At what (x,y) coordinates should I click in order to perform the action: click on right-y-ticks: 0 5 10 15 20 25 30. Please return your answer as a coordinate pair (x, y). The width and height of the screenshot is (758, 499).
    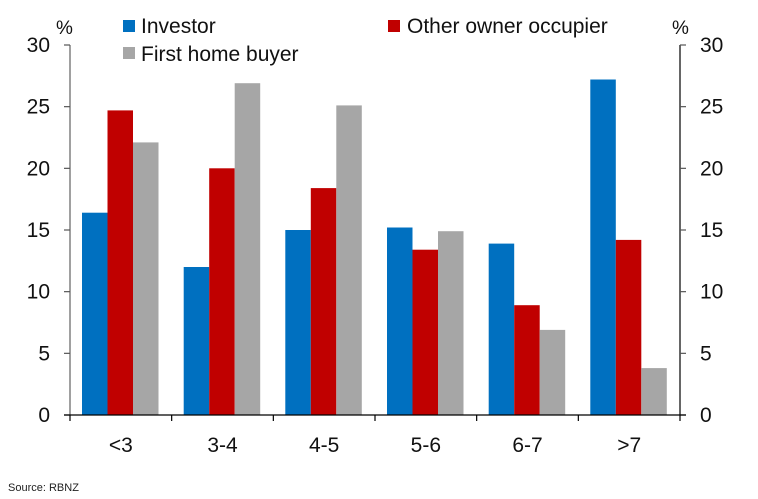
    Looking at the image, I should click on (701, 230).